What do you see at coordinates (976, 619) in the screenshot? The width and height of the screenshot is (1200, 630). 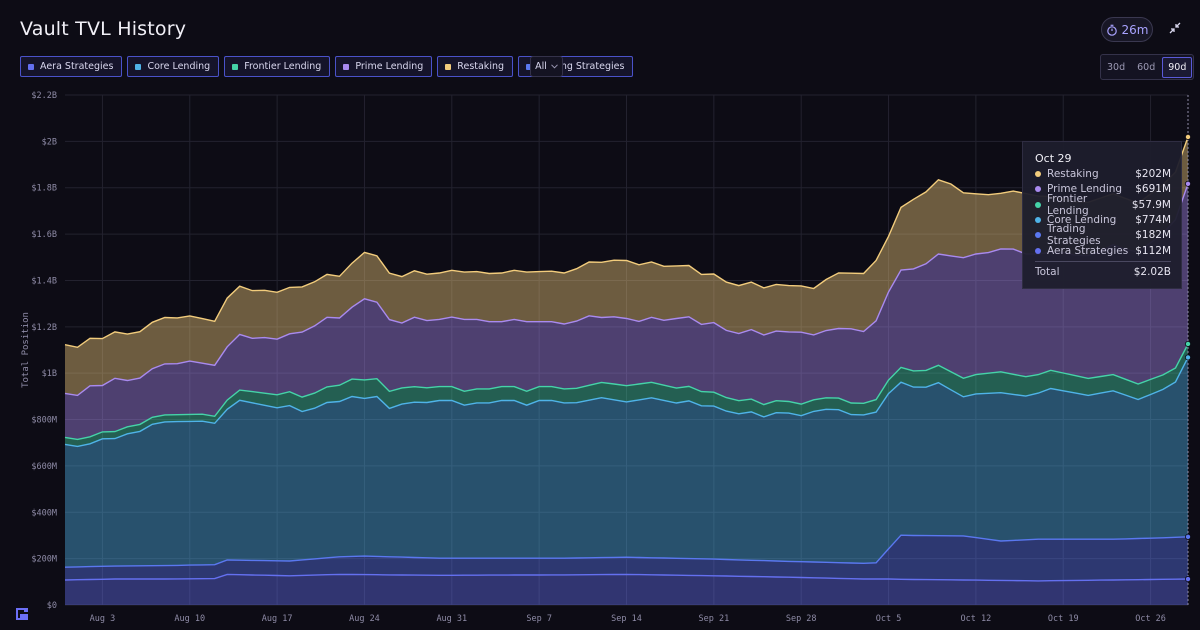 I see `x-tick-label: Oct 12` at bounding box center [976, 619].